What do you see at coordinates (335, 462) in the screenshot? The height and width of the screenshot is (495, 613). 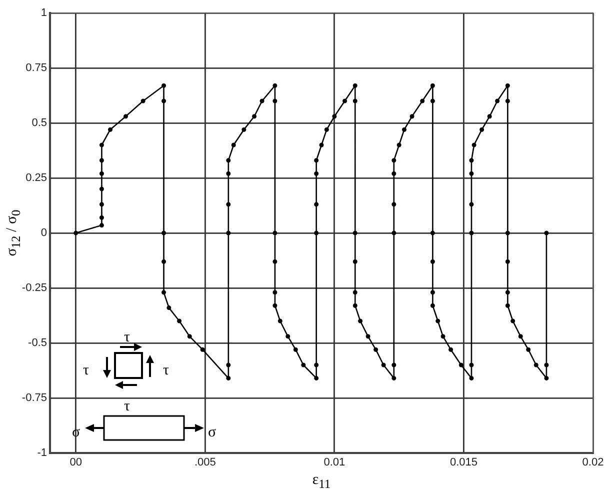 I see `x-tick-label: 0.01` at bounding box center [335, 462].